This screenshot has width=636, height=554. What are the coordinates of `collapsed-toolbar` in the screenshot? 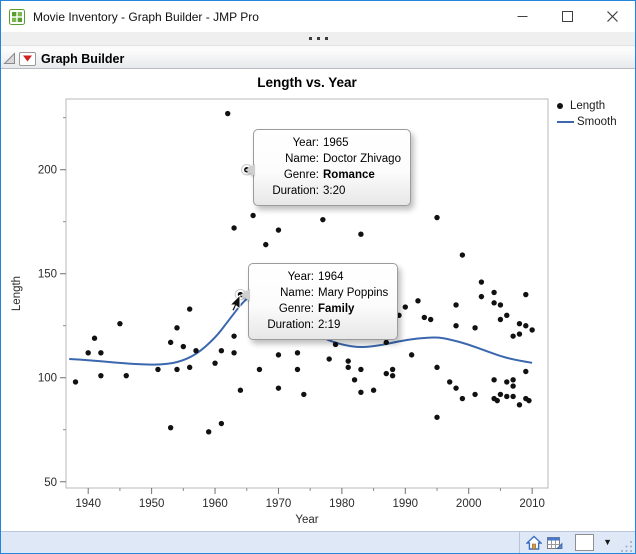 It's located at (318, 39).